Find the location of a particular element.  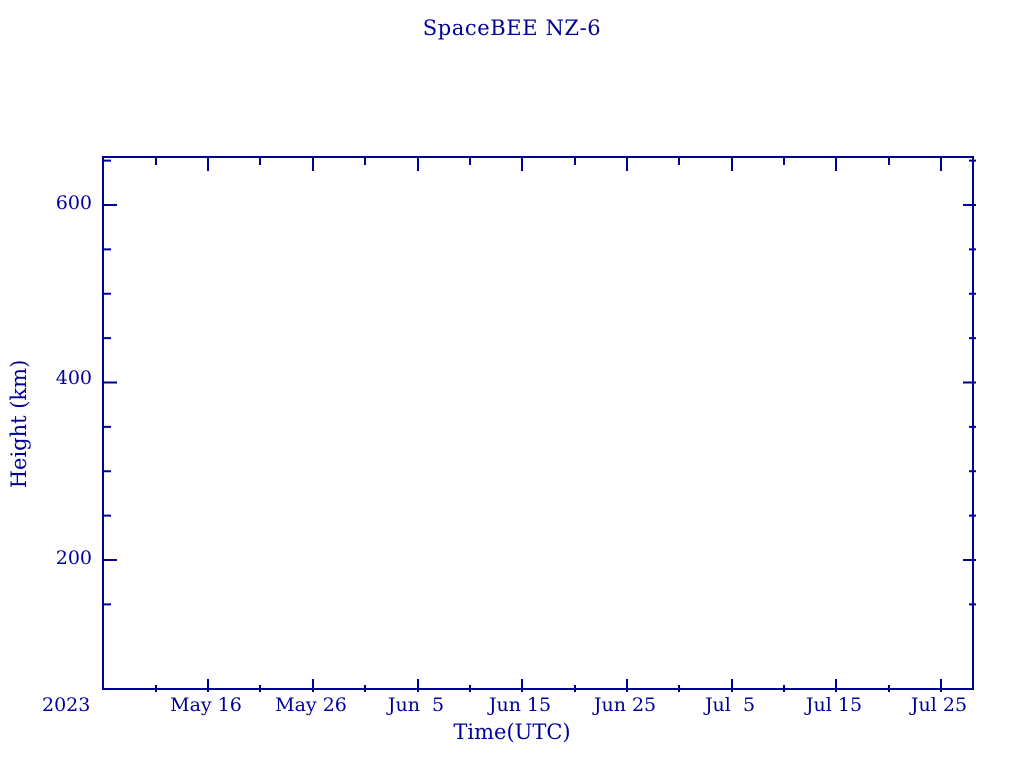

x-axis-title: Time(UTC) is located at coordinates (512, 732).